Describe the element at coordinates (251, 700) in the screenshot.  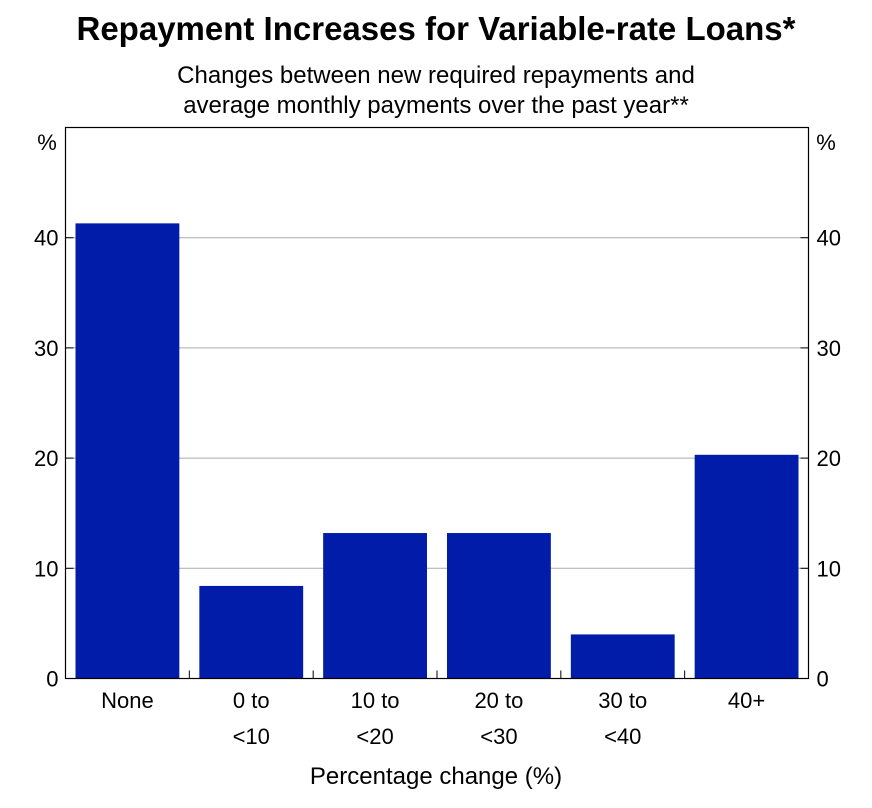
I see `x-tick-label: 0 to` at that location.